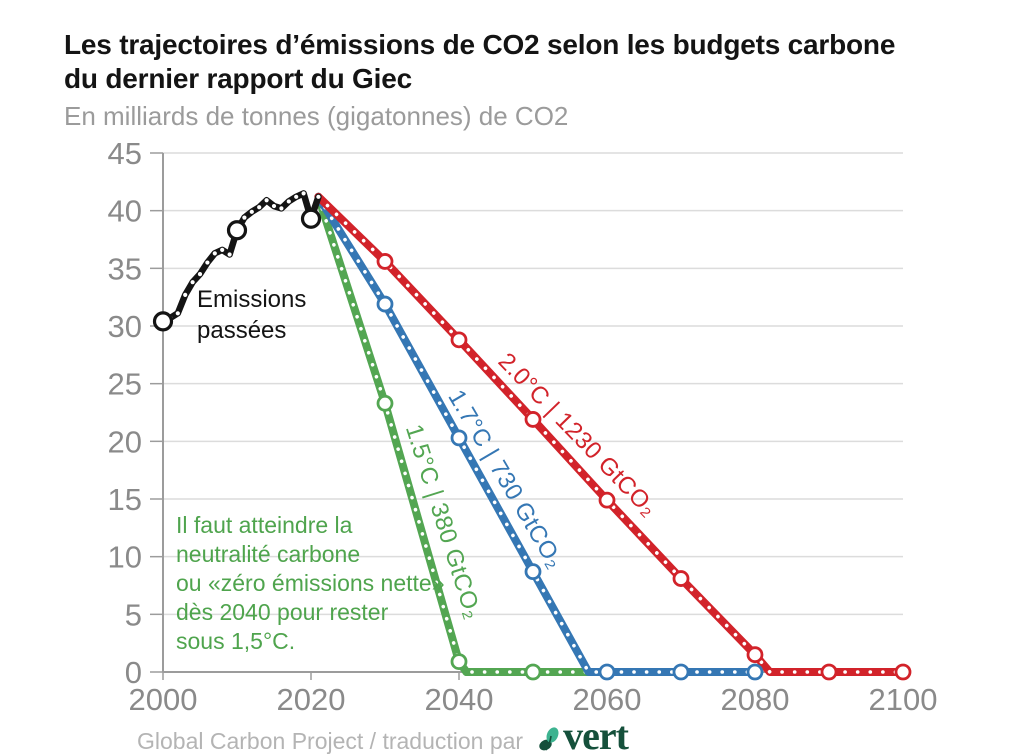 This screenshot has height=756, width=1024. I want to click on past-year-dot-2011, so click(244, 217).